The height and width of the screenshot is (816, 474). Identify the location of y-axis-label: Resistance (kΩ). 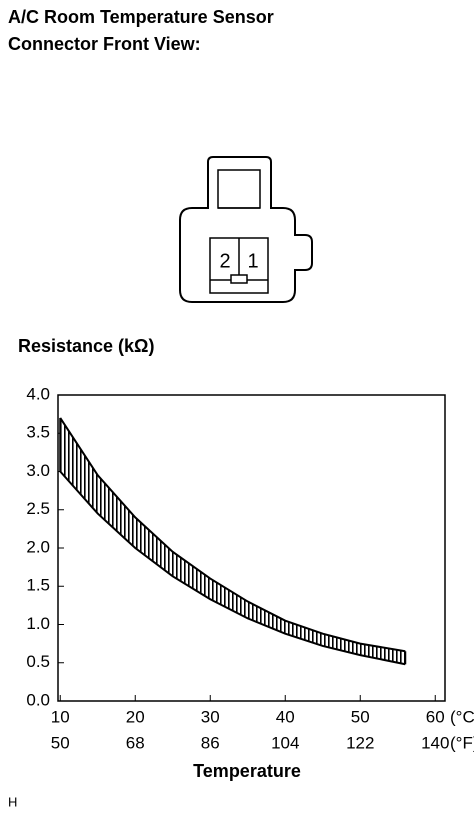
(86, 346).